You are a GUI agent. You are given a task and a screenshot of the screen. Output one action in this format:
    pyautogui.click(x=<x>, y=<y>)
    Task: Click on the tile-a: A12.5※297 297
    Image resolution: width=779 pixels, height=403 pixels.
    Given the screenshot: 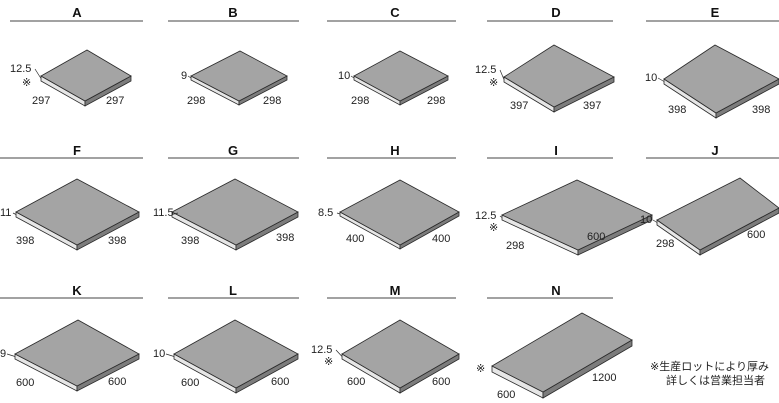 What is the action you would take?
    pyautogui.click(x=76, y=56)
    